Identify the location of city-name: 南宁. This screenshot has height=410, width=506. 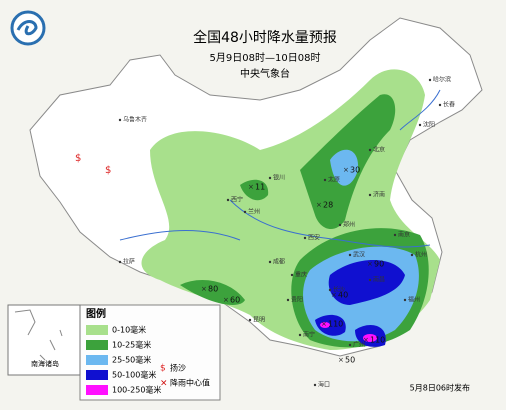
(309, 335).